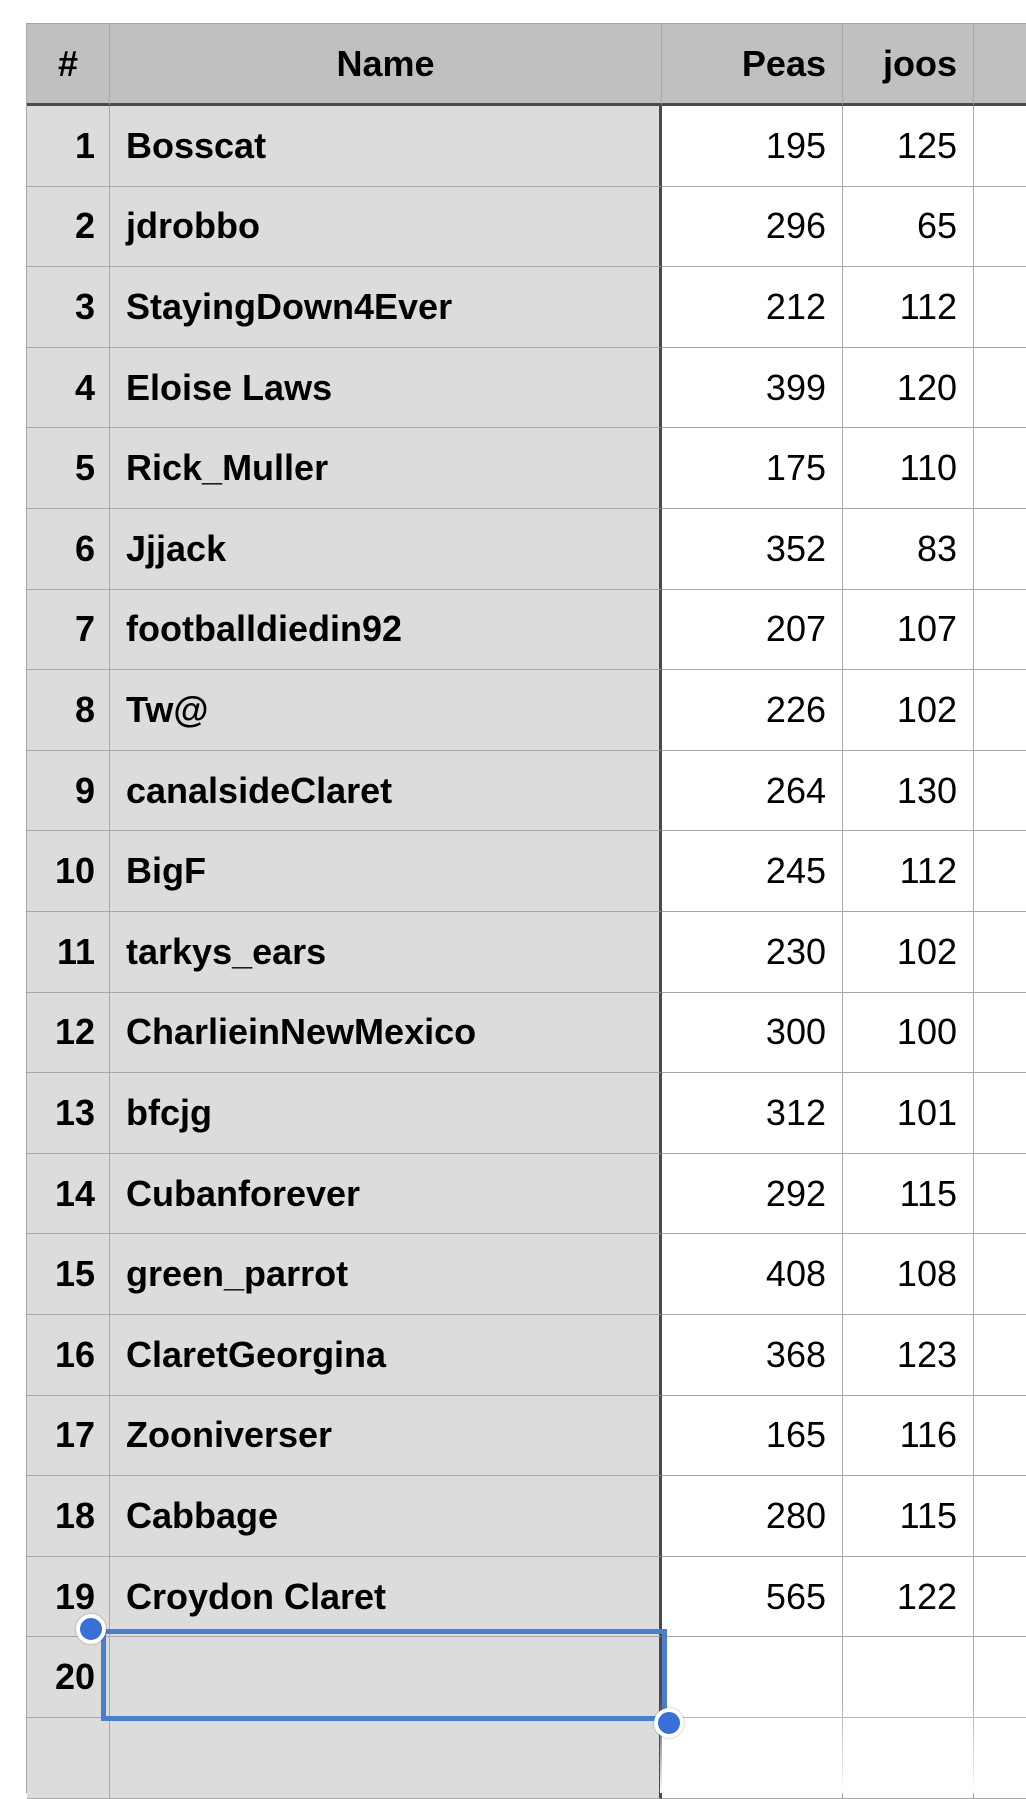 This screenshot has width=1026, height=1799. What do you see at coordinates (68, 1113) in the screenshot?
I see `row-number: 13` at bounding box center [68, 1113].